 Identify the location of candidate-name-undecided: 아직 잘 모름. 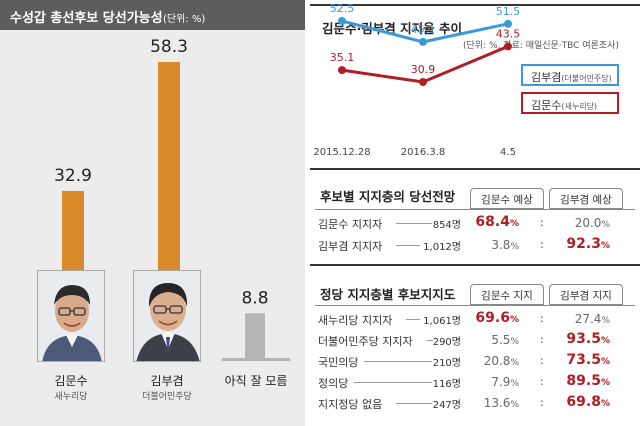
(256, 381).